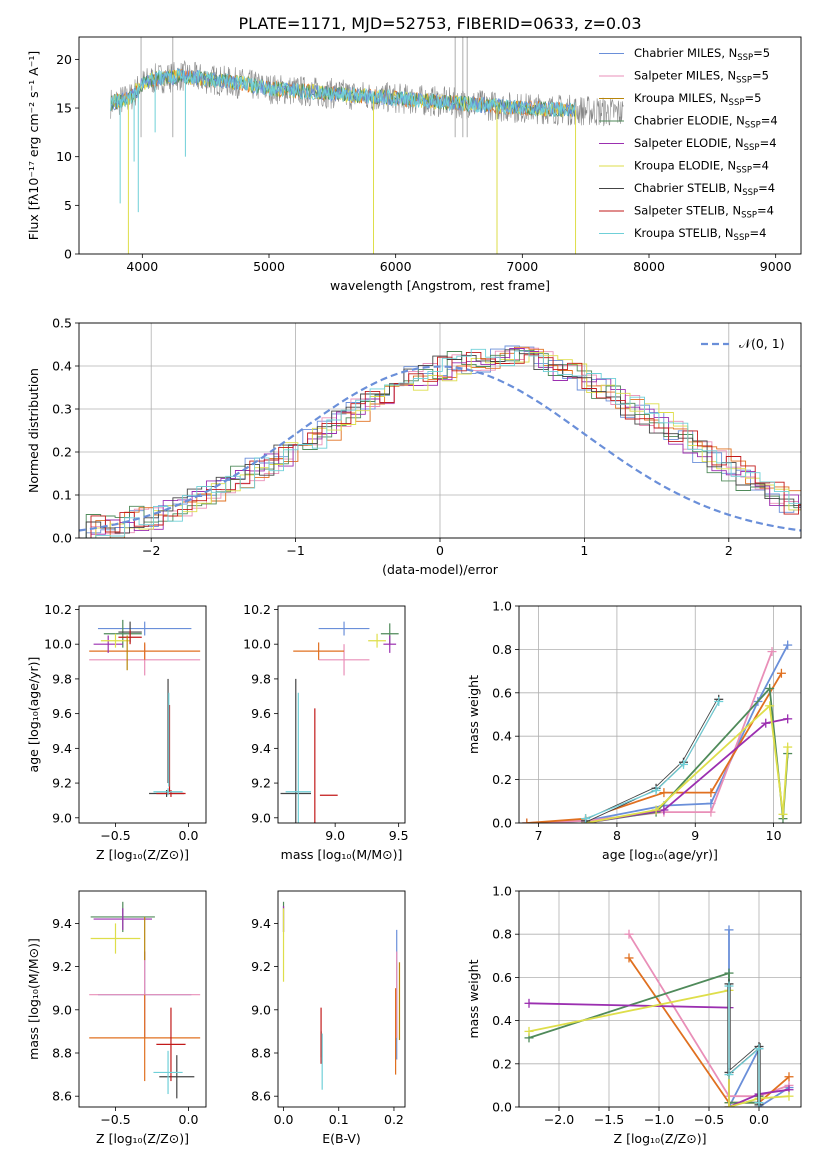  I want to click on legend-entry: Salpeter ELODIE, NSSP=4, so click(705, 144).